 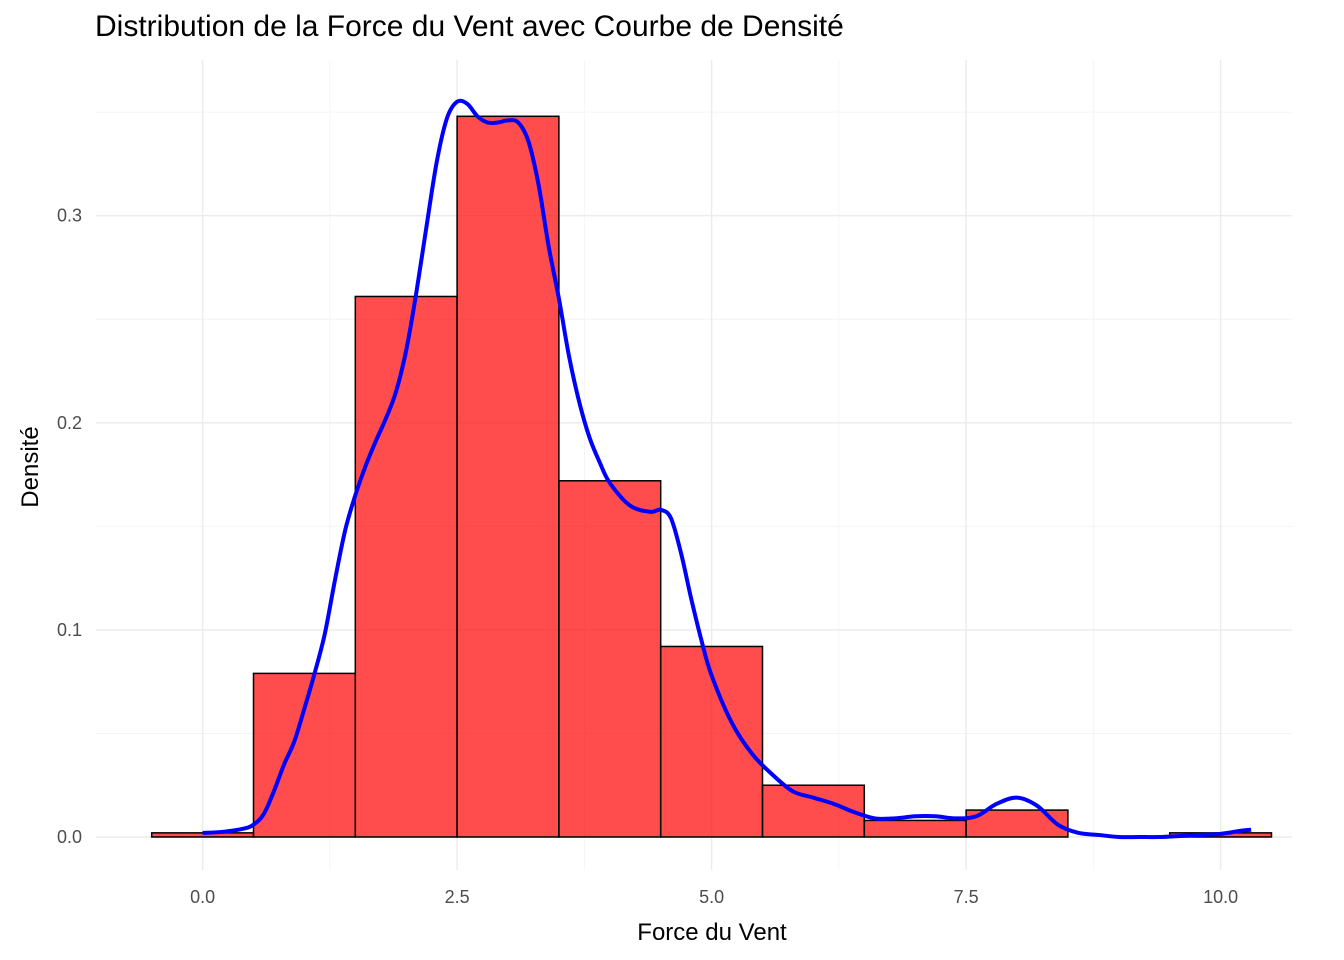 What do you see at coordinates (1220, 897) in the screenshot?
I see `x-tick-label: 10.0` at bounding box center [1220, 897].